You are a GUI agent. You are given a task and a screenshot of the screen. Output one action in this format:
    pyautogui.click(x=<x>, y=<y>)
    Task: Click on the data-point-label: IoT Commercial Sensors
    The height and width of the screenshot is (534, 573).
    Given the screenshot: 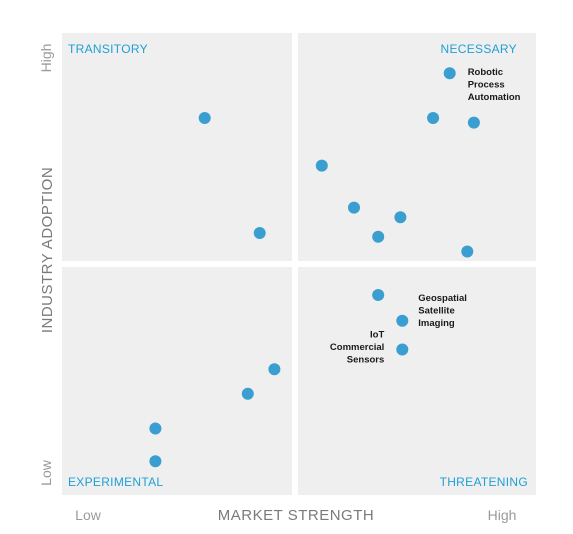 What is the action you would take?
    pyautogui.click(x=357, y=348)
    